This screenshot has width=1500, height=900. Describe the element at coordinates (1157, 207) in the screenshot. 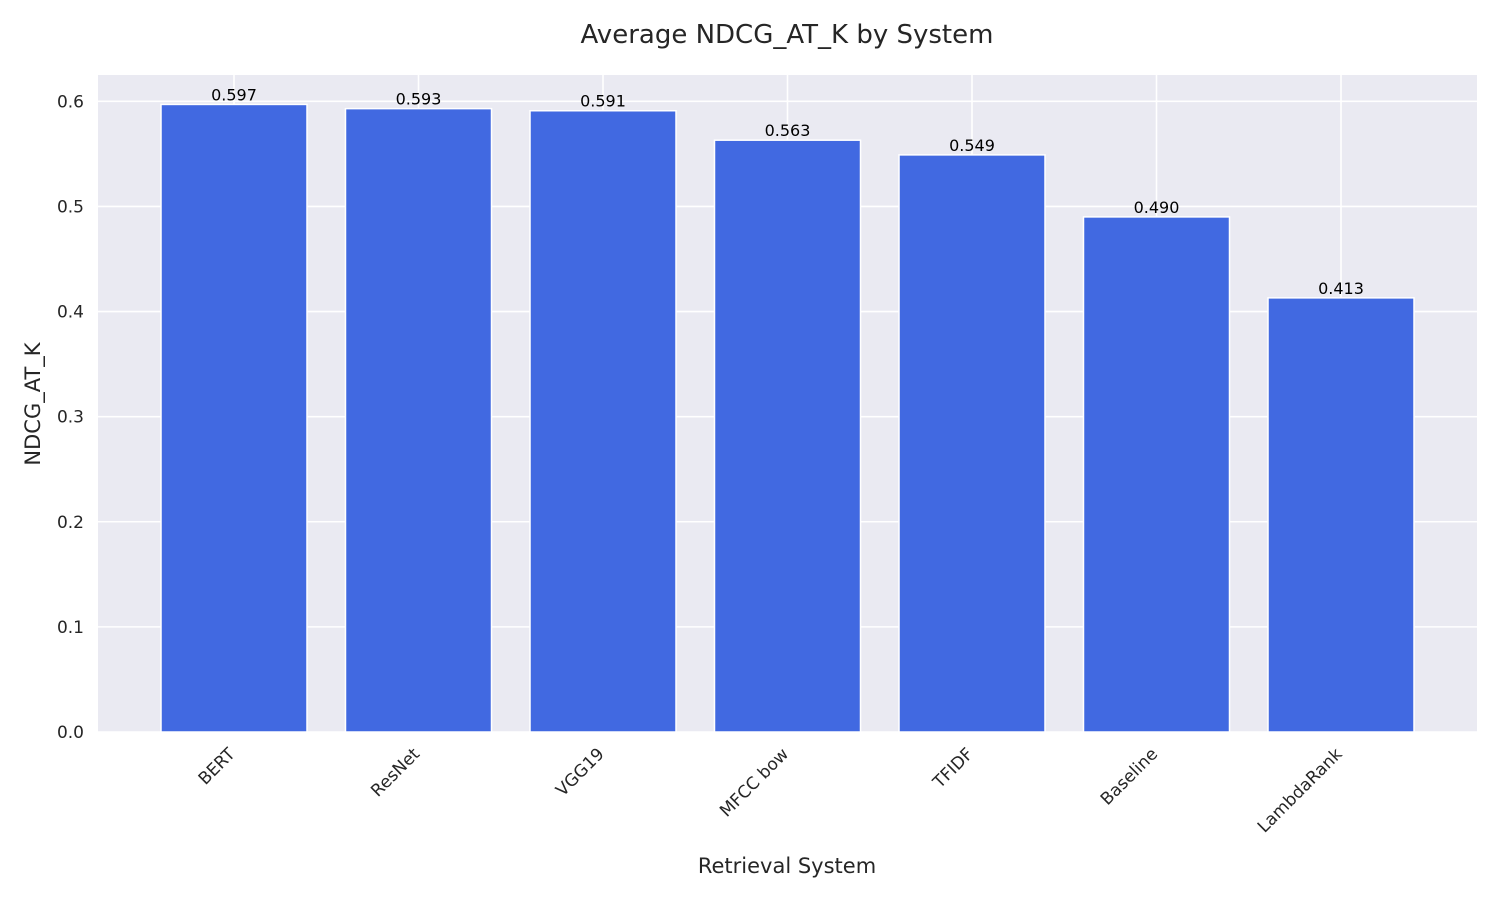

I see `bar-value-label: 0.490` at that location.